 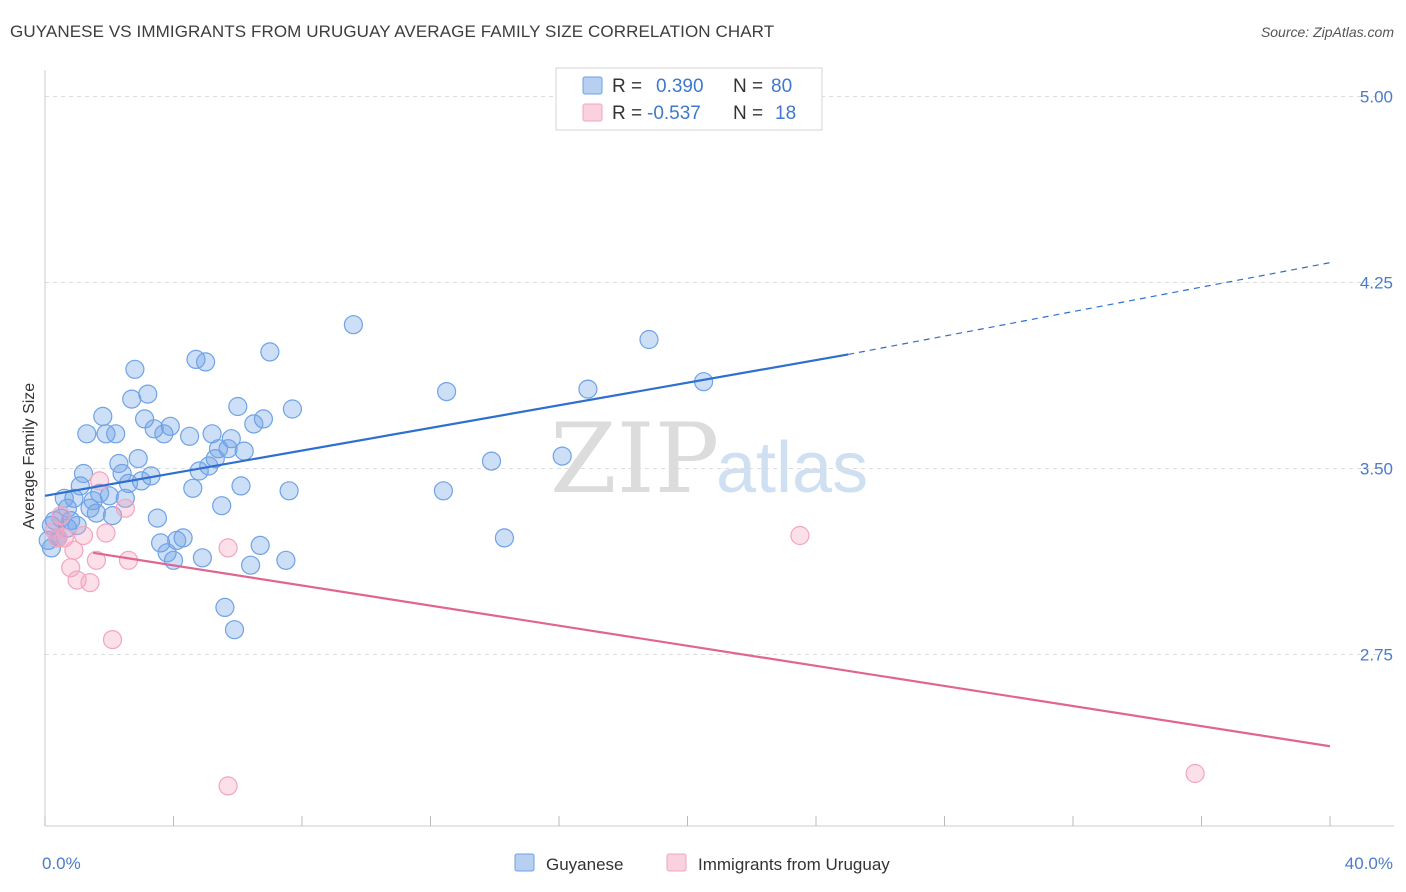 I want to click on legend-n-label-uruguay: N =, so click(x=748, y=113).